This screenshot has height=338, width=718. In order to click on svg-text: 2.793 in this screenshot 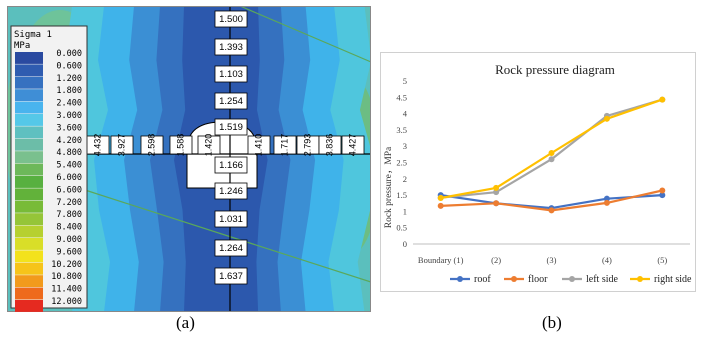, I will do `click(307, 145)`.